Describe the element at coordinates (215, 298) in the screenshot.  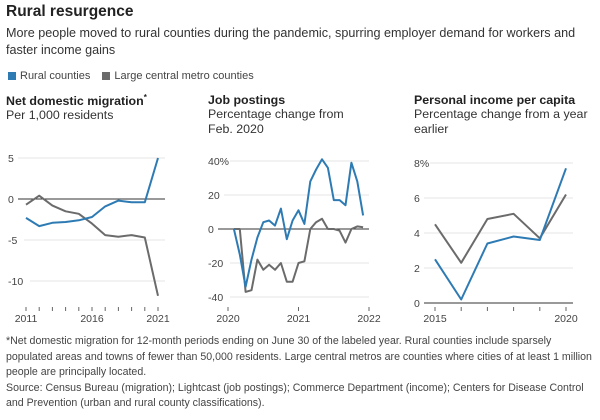
I see `y-tick-label: -40` at that location.